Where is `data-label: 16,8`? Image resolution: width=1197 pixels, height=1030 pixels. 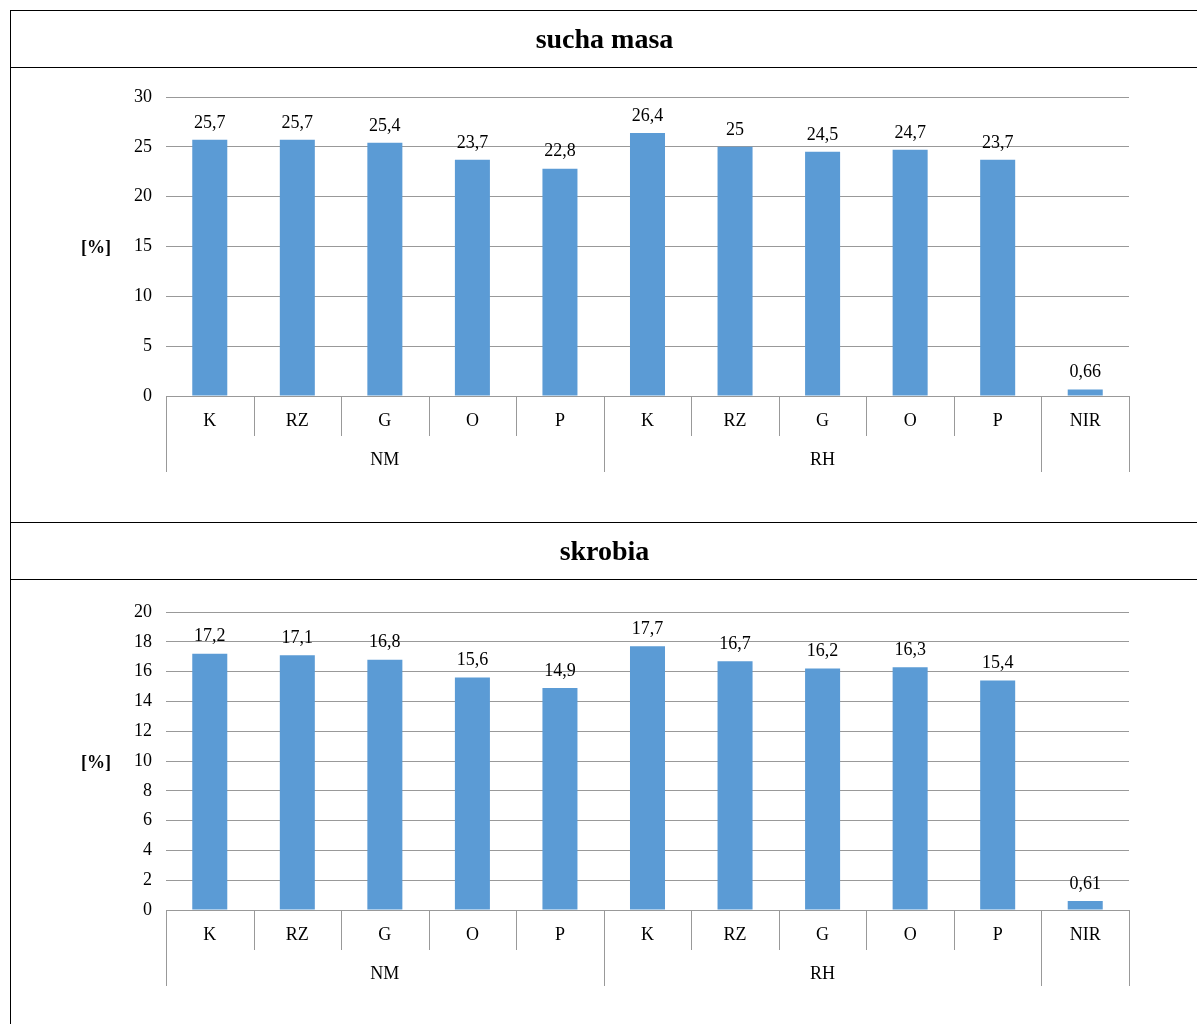 data-label: 16,8 is located at coordinates (385, 641).